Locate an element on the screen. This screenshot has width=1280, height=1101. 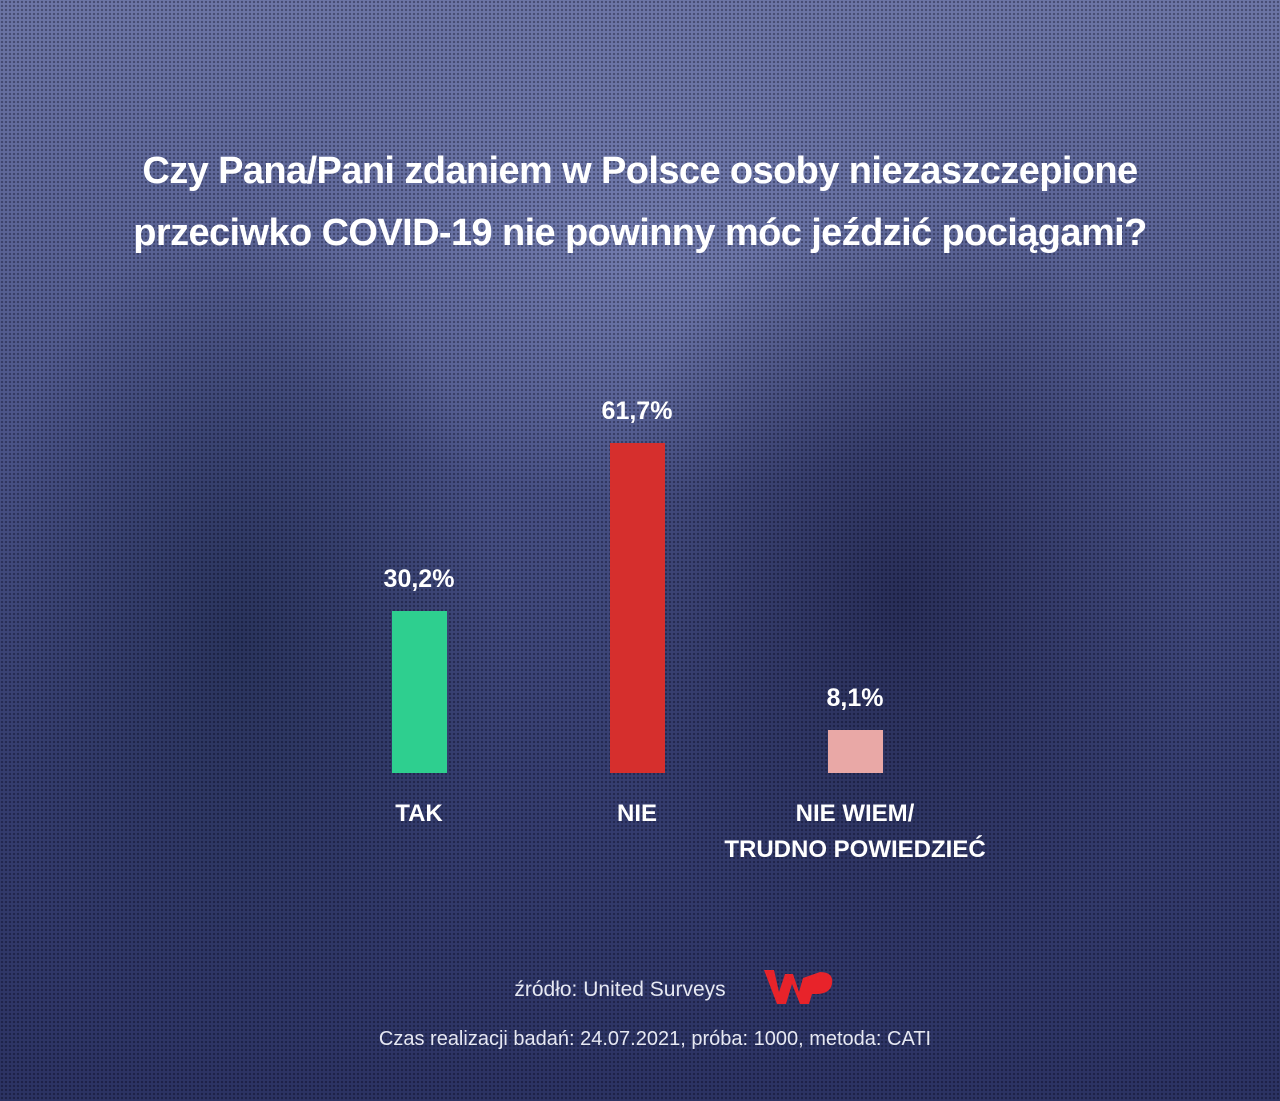
logo is located at coordinates (798, 987).